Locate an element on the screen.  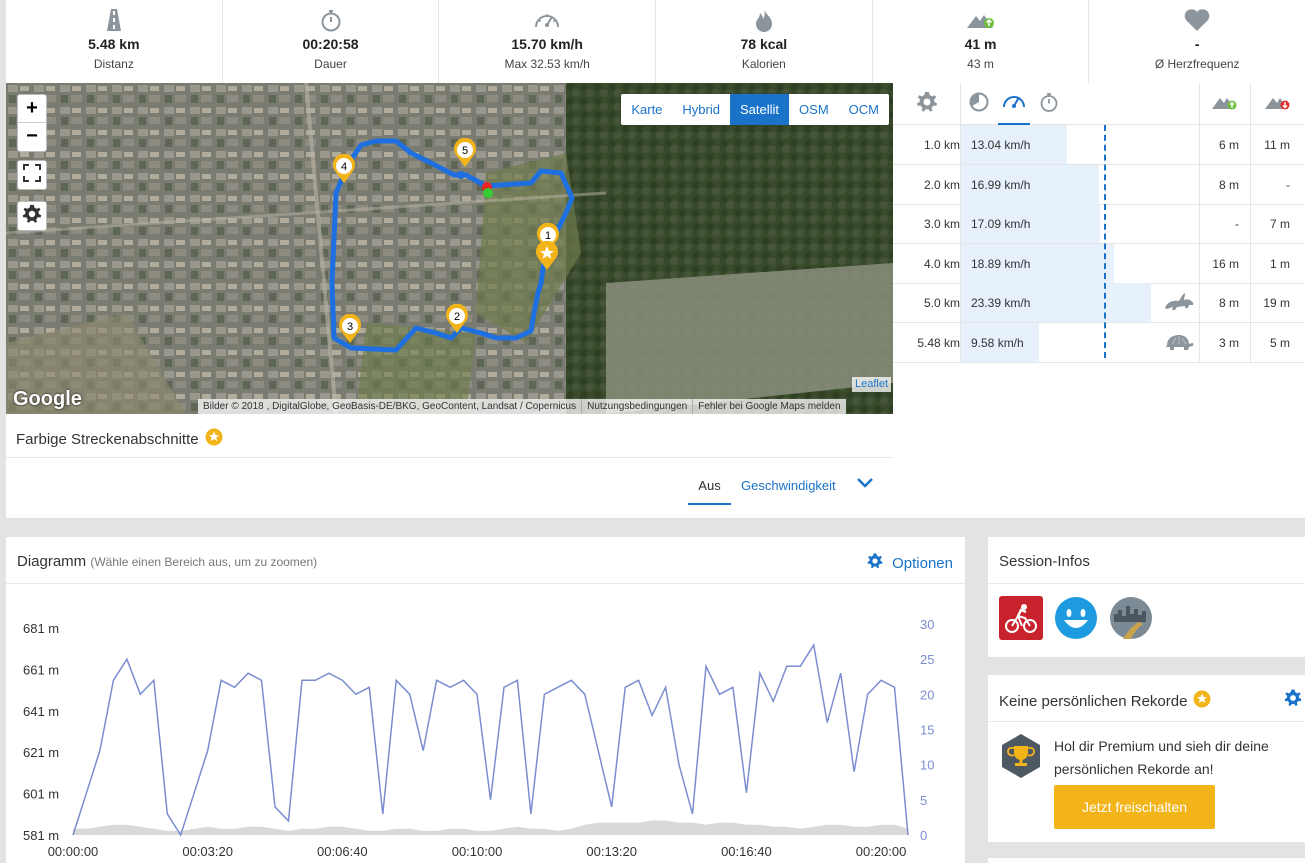
tab-pace is located at coordinates (979, 104).